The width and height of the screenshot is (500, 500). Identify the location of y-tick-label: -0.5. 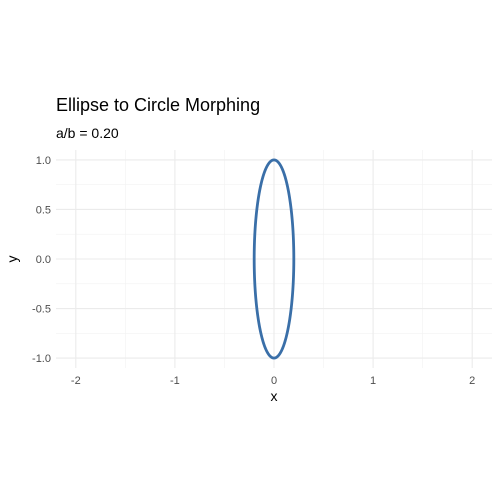
(41, 310).